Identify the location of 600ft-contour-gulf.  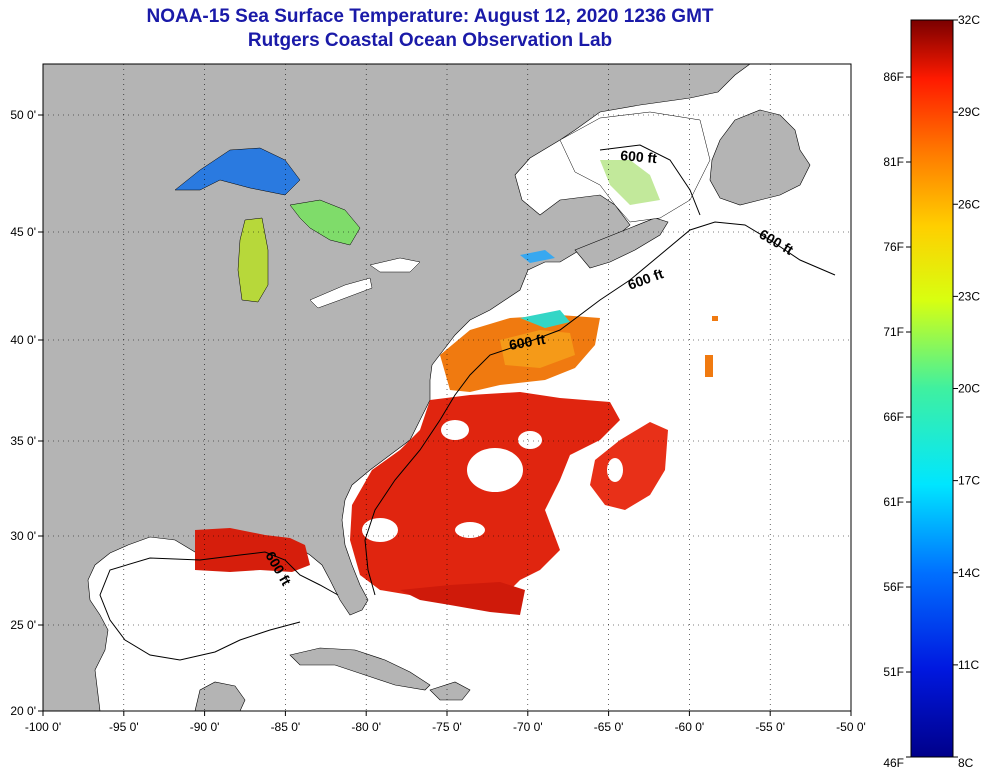
(219, 606).